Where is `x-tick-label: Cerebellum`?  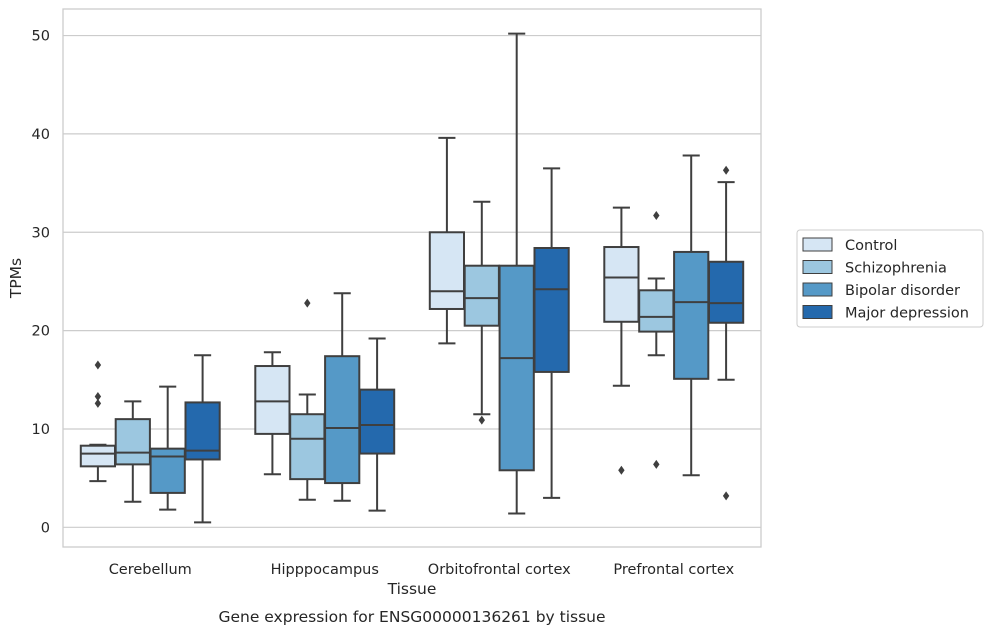
x-tick-label: Cerebellum is located at coordinates (150, 570).